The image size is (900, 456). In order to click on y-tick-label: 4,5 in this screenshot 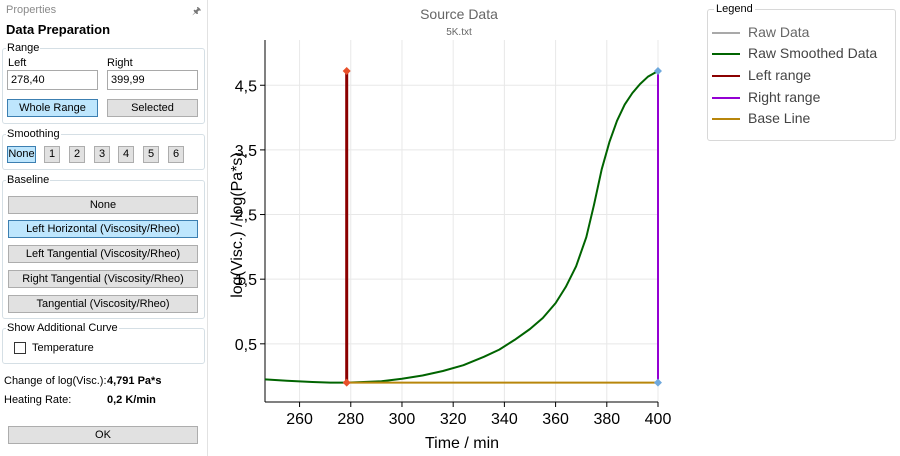, I will do `click(246, 86)`.